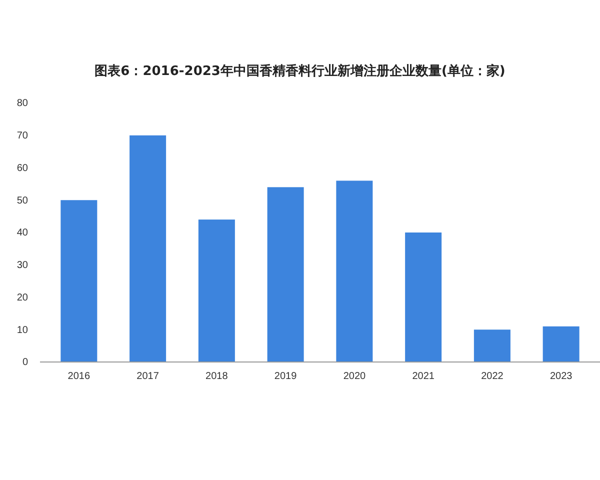 The height and width of the screenshot is (480, 600). What do you see at coordinates (22, 298) in the screenshot?
I see `y-tick-label: 20` at bounding box center [22, 298].